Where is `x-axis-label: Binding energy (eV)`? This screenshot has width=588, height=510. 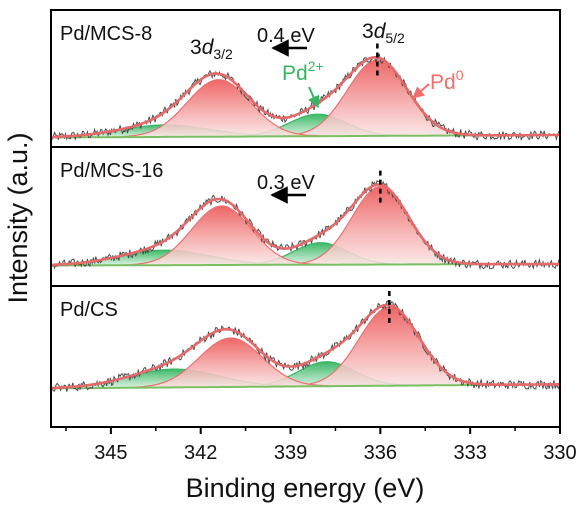 x-axis-label: Binding energy (eV) is located at coordinates (305, 488).